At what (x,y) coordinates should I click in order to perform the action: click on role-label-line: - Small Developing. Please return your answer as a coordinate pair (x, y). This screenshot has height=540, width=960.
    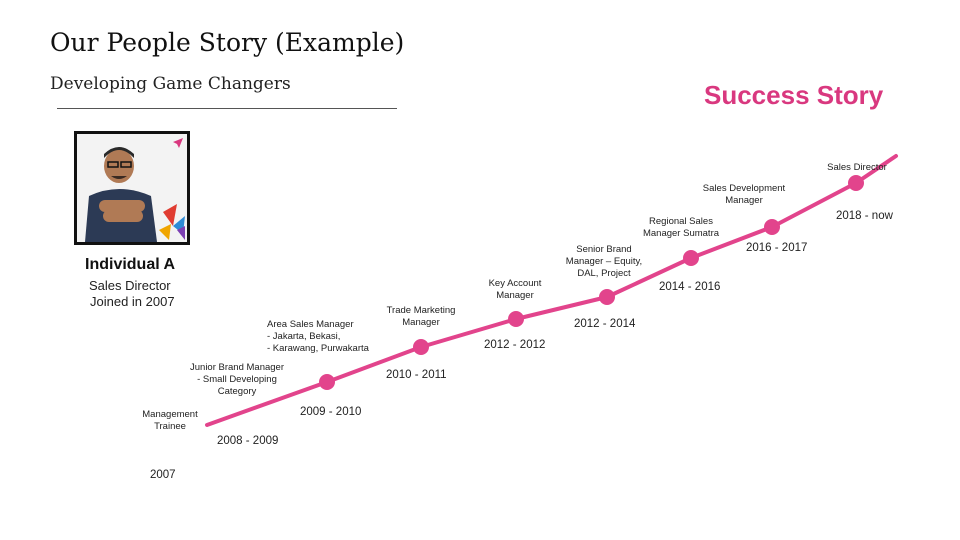
    Looking at the image, I should click on (237, 379).